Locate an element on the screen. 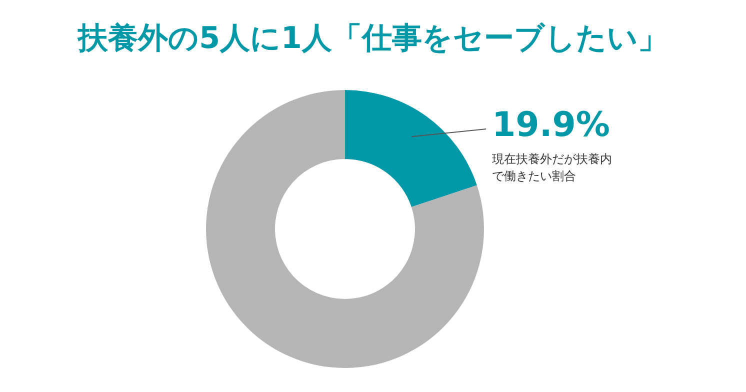 This screenshot has height=392, width=746. data-label: 19.9% is located at coordinates (551, 125).